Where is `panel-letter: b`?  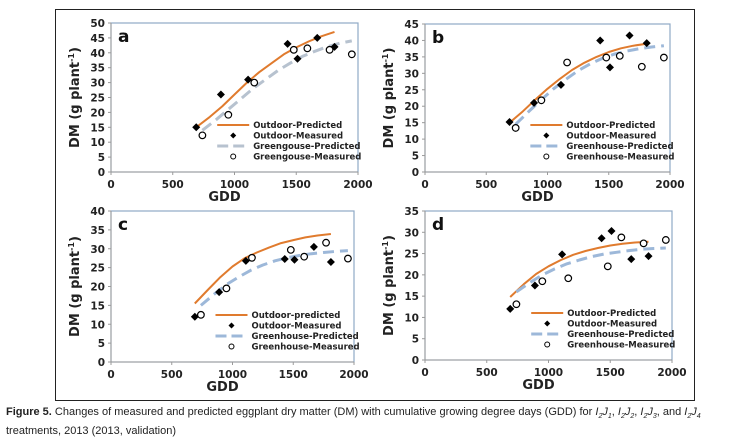 panel-letter: b is located at coordinates (438, 38).